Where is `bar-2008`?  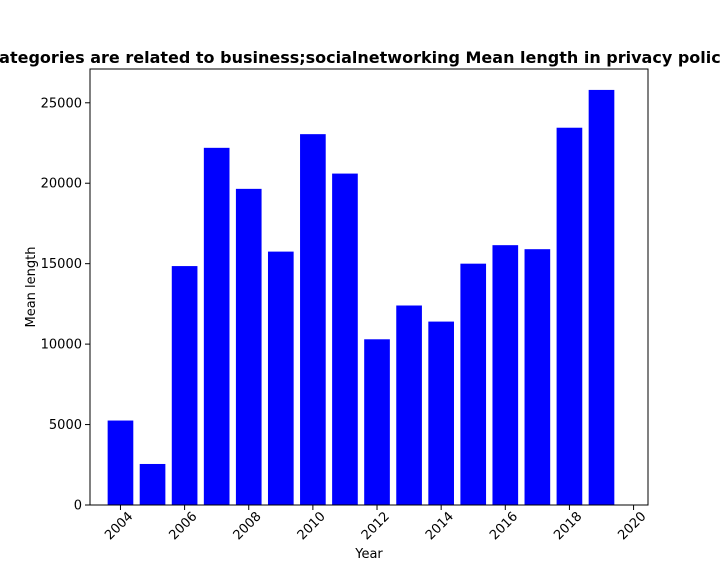 bar-2008 is located at coordinates (248, 347).